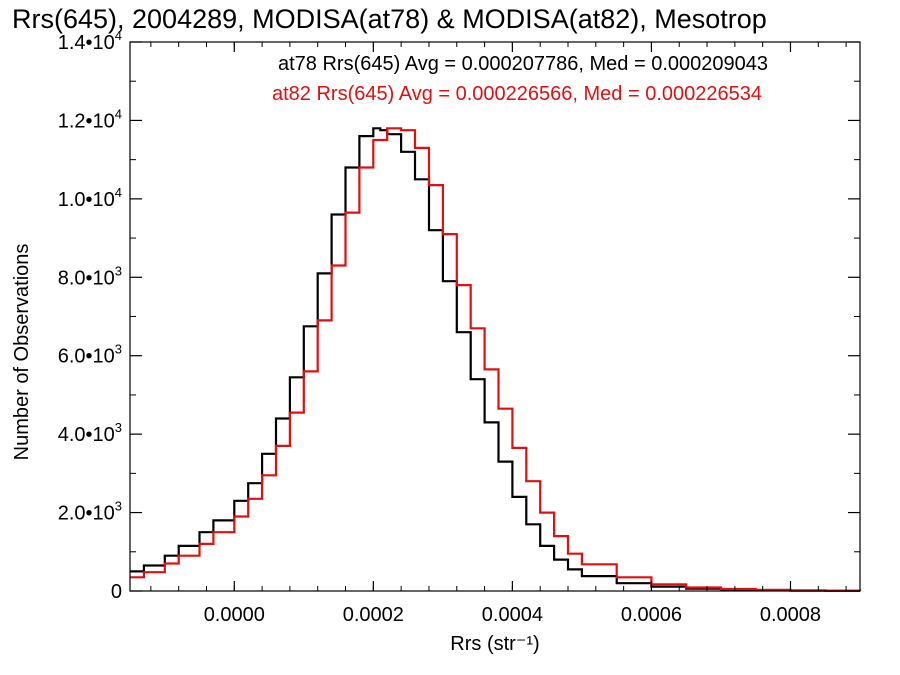 The image size is (900, 675). Describe the element at coordinates (90, 355) in the screenshot. I see `y-tick-label: 6.0•103` at that location.